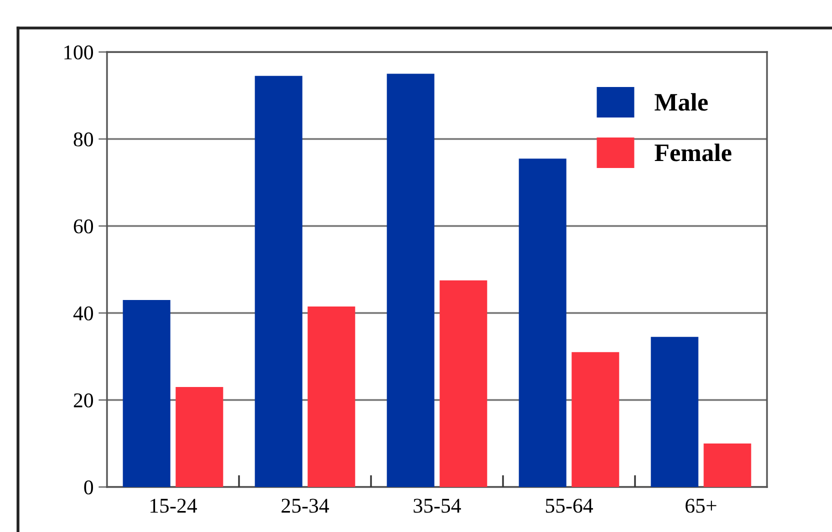 The height and width of the screenshot is (532, 832). What do you see at coordinates (173, 505) in the screenshot?
I see `x-tick-label: 15-24` at bounding box center [173, 505].